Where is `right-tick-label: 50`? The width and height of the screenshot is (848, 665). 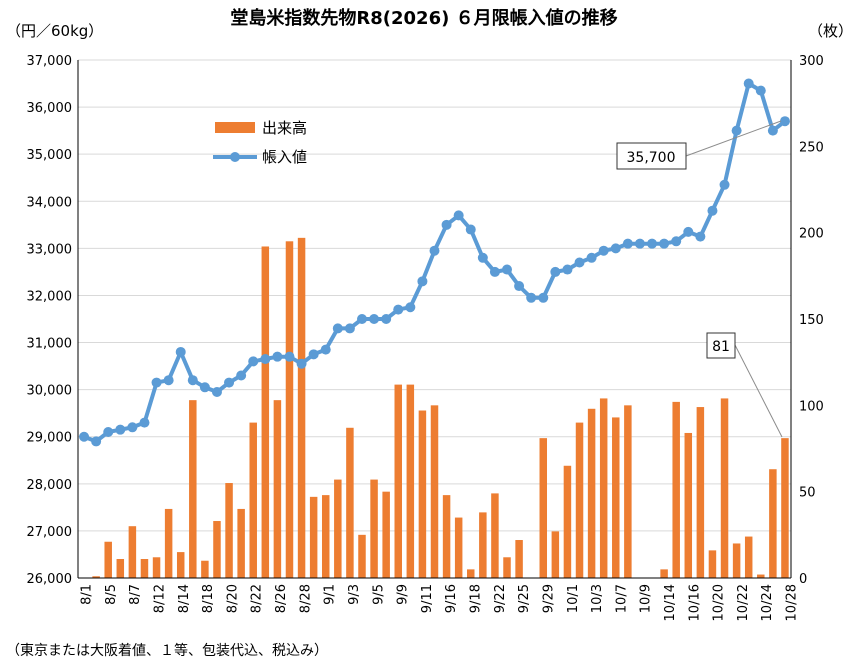
right-tick-label: 50 is located at coordinates (807, 493).